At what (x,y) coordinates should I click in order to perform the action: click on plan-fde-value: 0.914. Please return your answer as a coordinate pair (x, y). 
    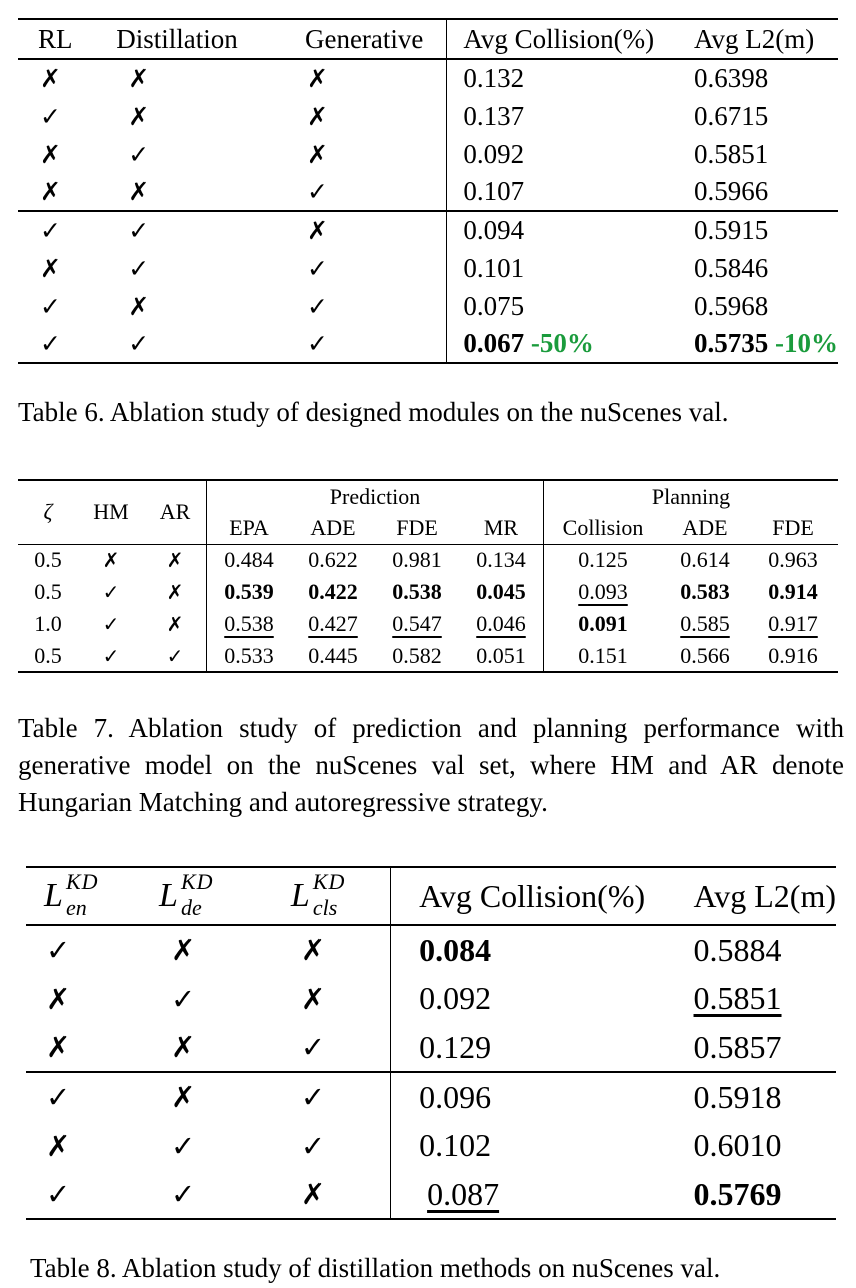
    Looking at the image, I should click on (793, 591).